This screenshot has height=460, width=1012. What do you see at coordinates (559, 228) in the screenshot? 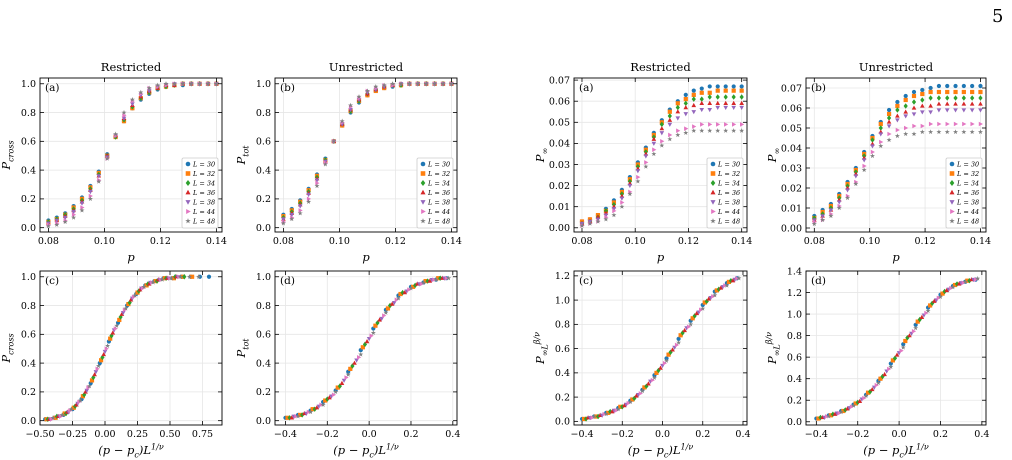
I see `y-tick-label: 0.00` at bounding box center [559, 228].